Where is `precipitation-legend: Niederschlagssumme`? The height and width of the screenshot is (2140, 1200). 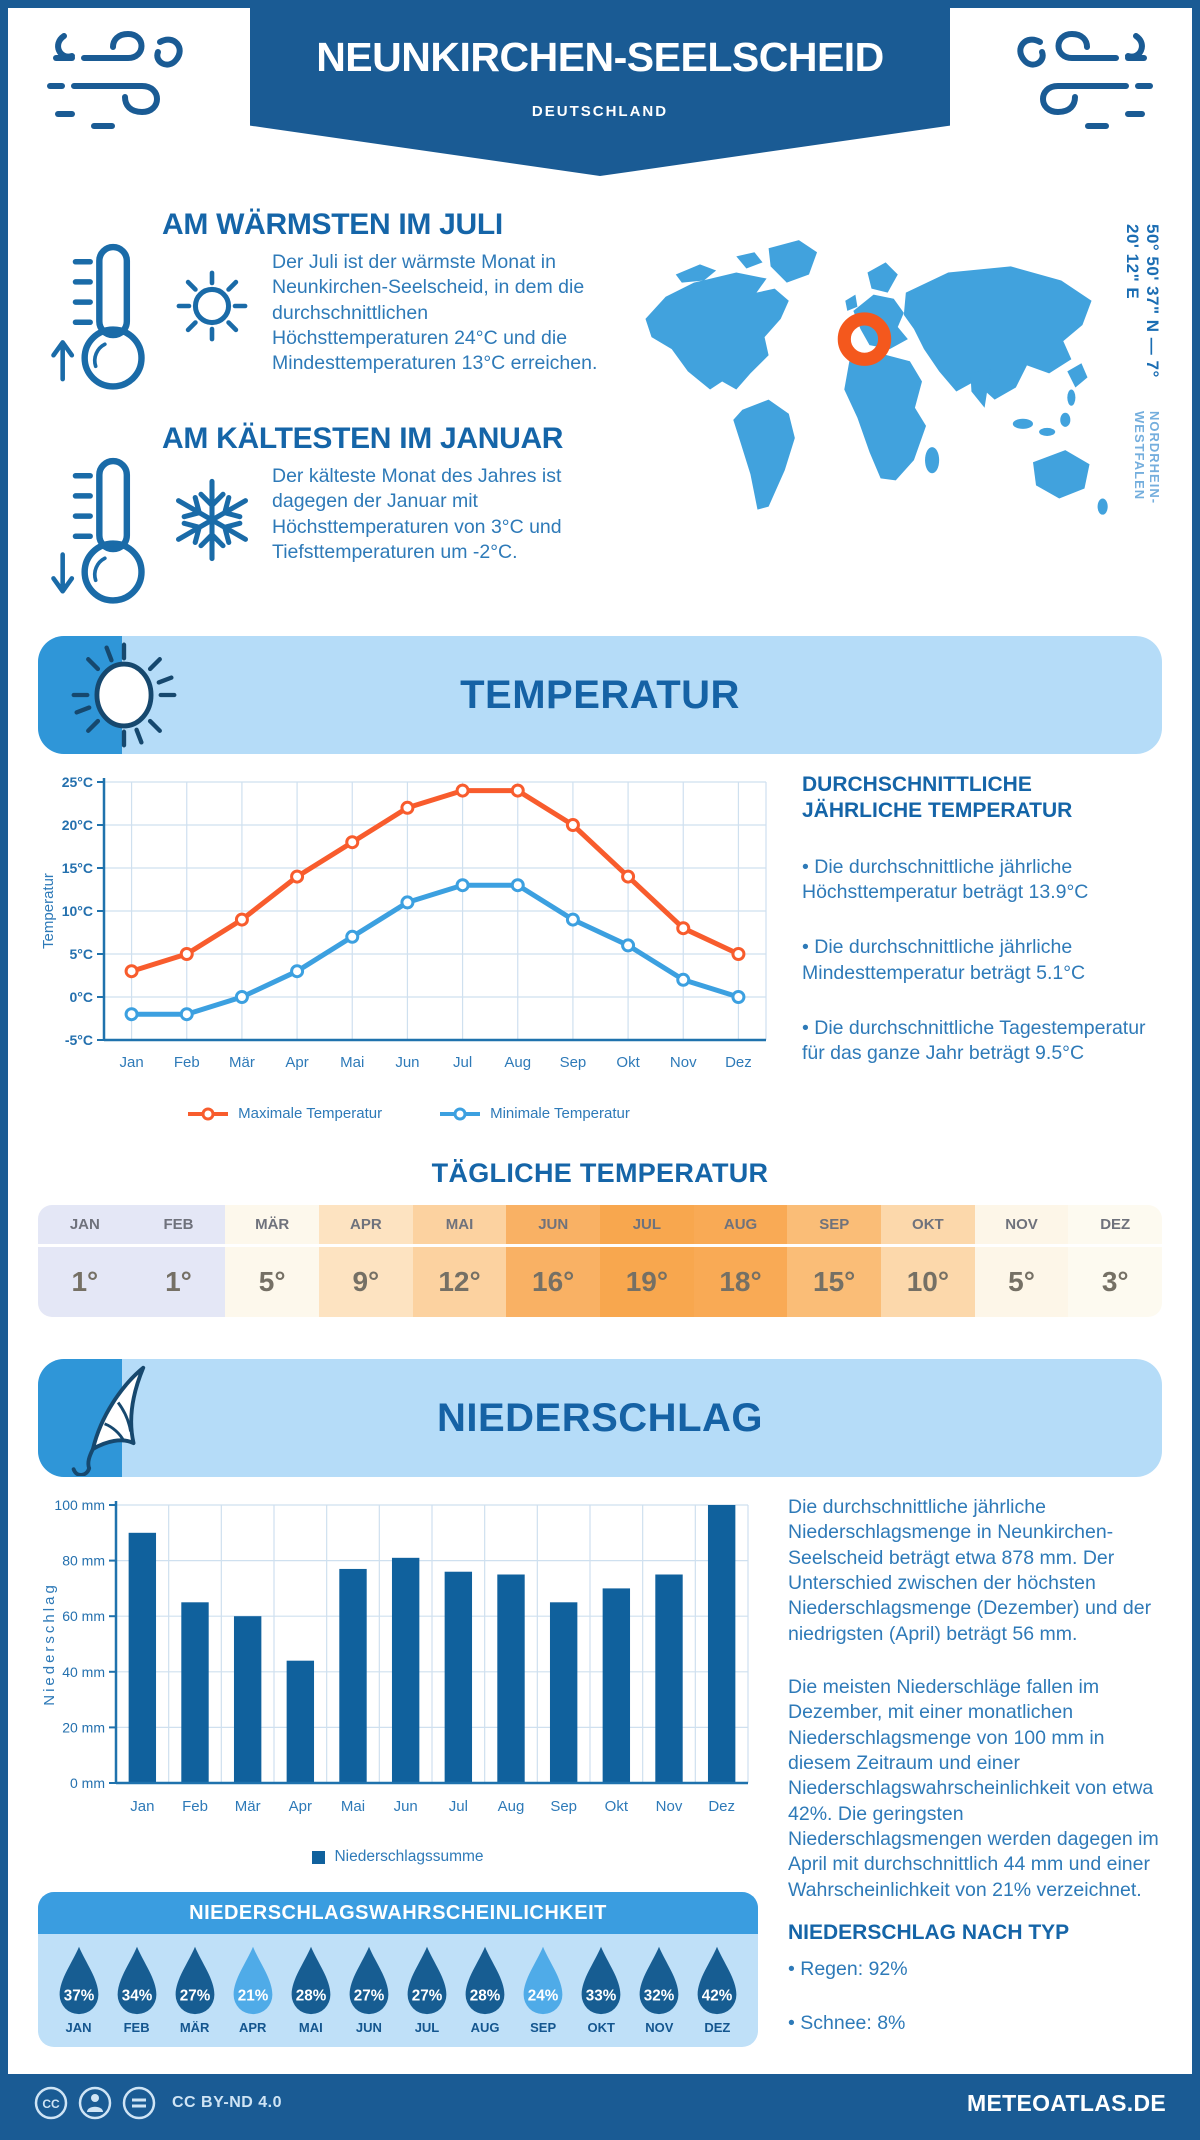 precipitation-legend: Niederschlagssumme is located at coordinates (398, 1857).